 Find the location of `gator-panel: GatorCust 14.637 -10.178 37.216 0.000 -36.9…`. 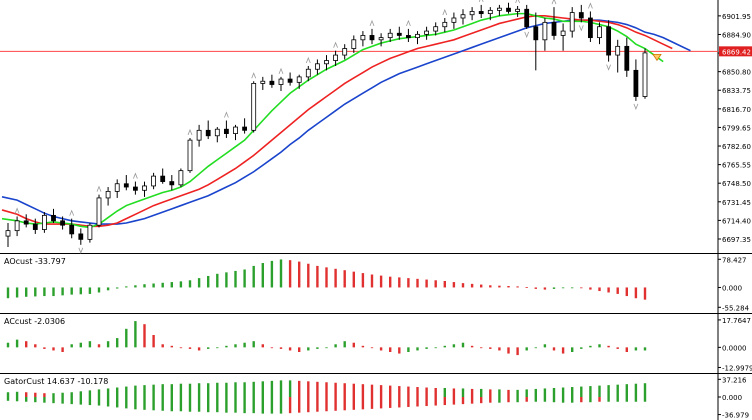

gator-panel: GatorCust 14.637 -10.178 37.216 0.000 -36.9… is located at coordinates (376, 397).